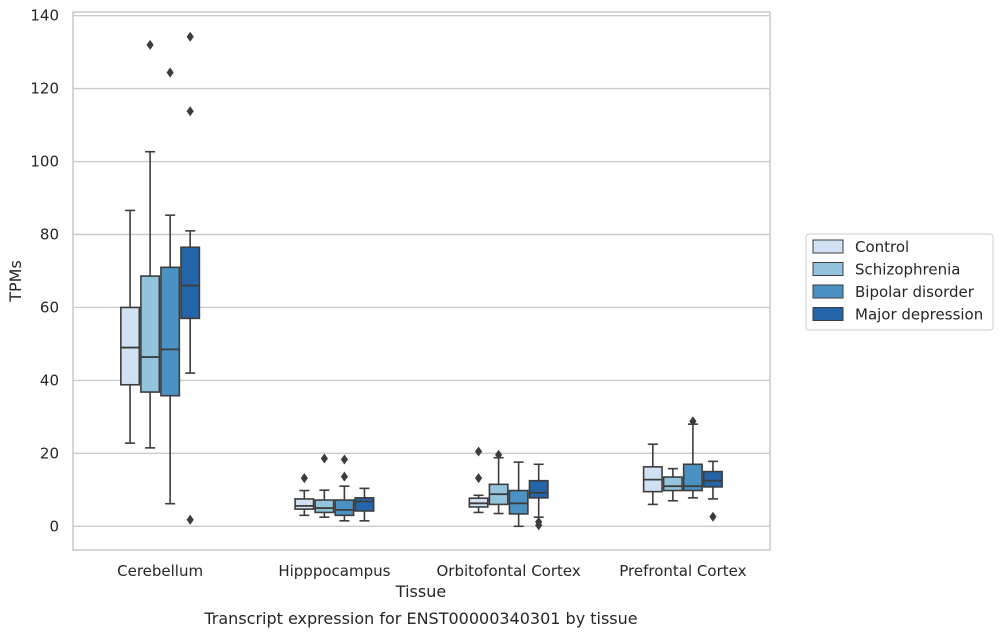  Describe the element at coordinates (49, 234) in the screenshot. I see `y-tick-label: 80` at that location.